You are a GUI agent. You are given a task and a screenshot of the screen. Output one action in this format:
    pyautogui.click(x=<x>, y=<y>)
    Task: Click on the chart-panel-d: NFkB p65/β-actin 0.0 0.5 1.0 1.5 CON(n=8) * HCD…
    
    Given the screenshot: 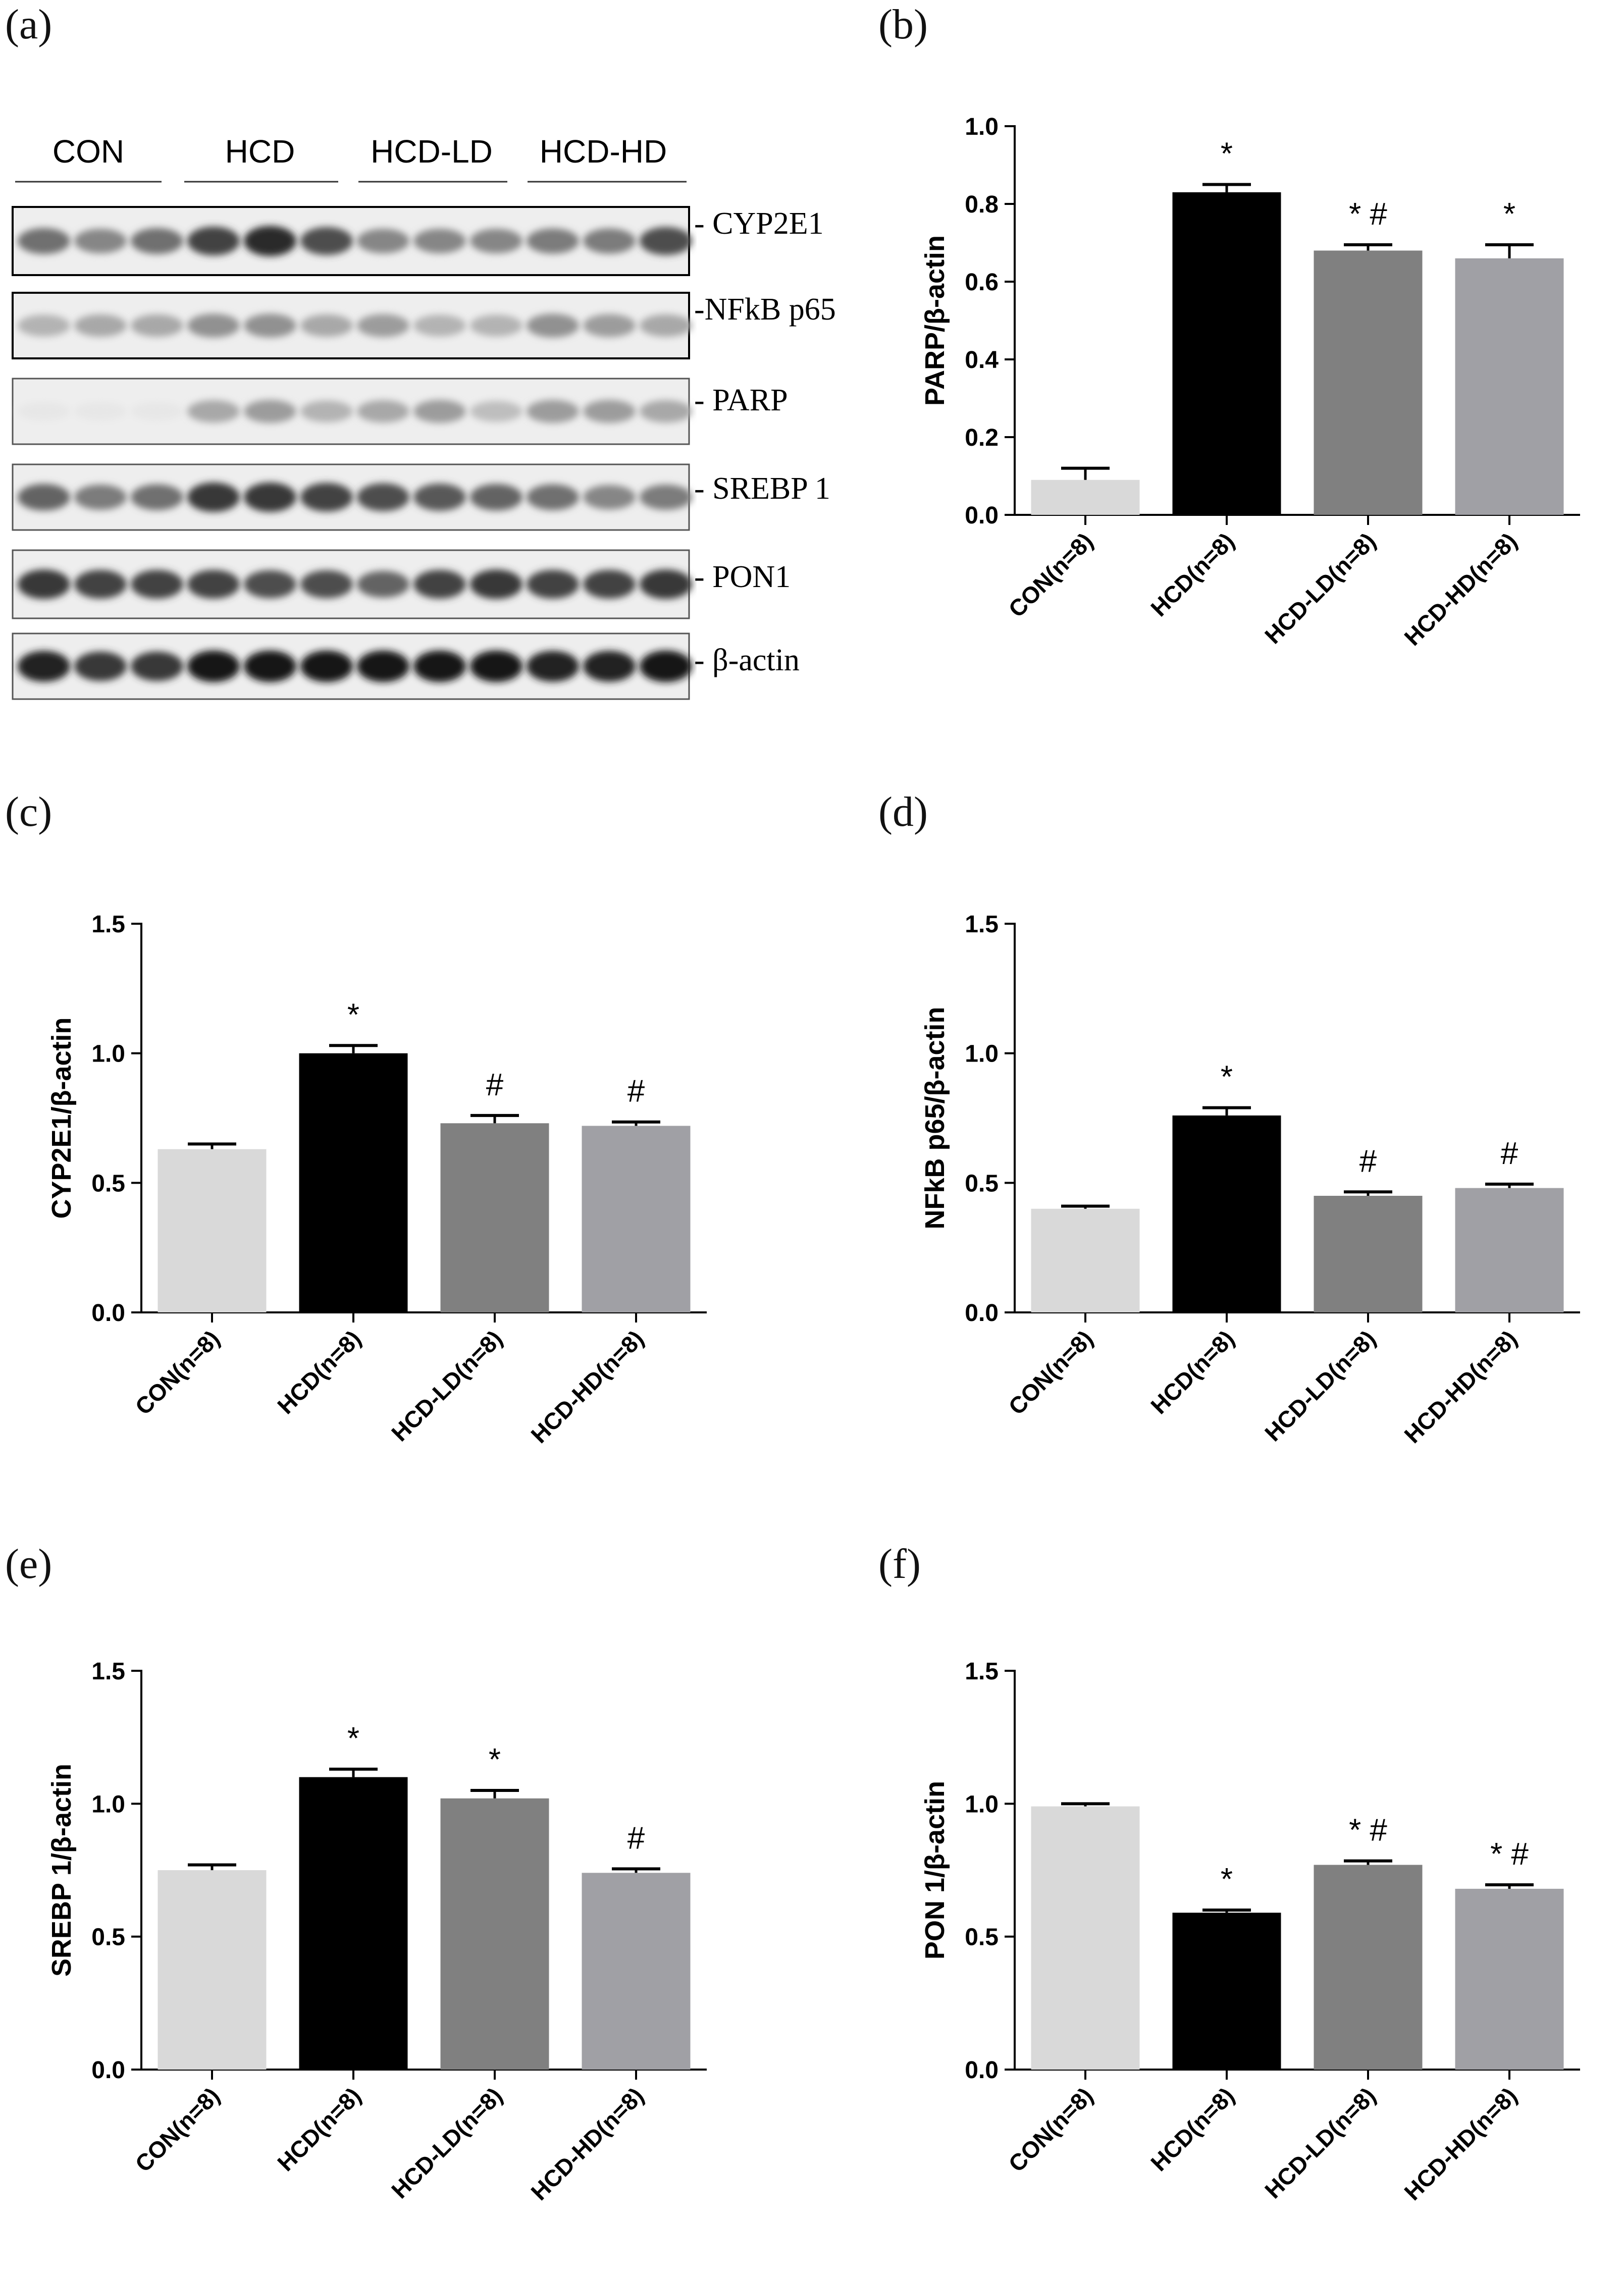 What is the action you would take?
    pyautogui.click(x=1251, y=1217)
    